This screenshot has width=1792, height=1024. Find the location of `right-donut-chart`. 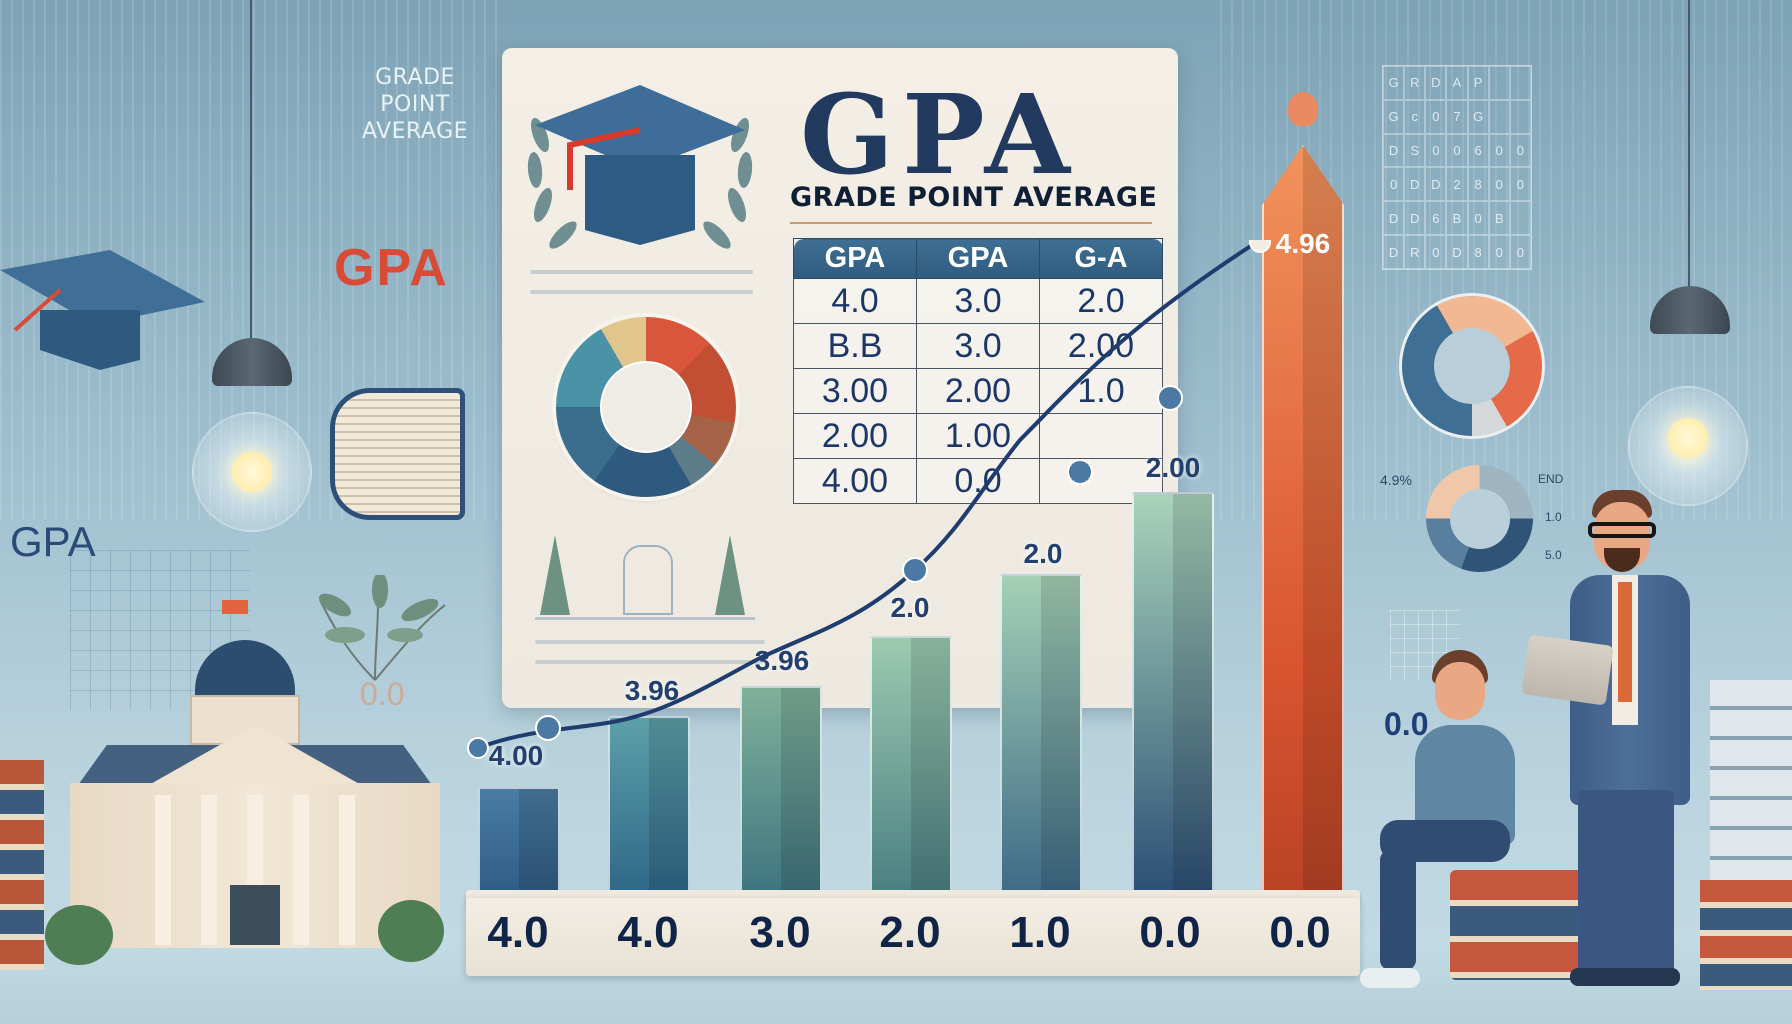

right-donut-chart is located at coordinates (1472, 366).